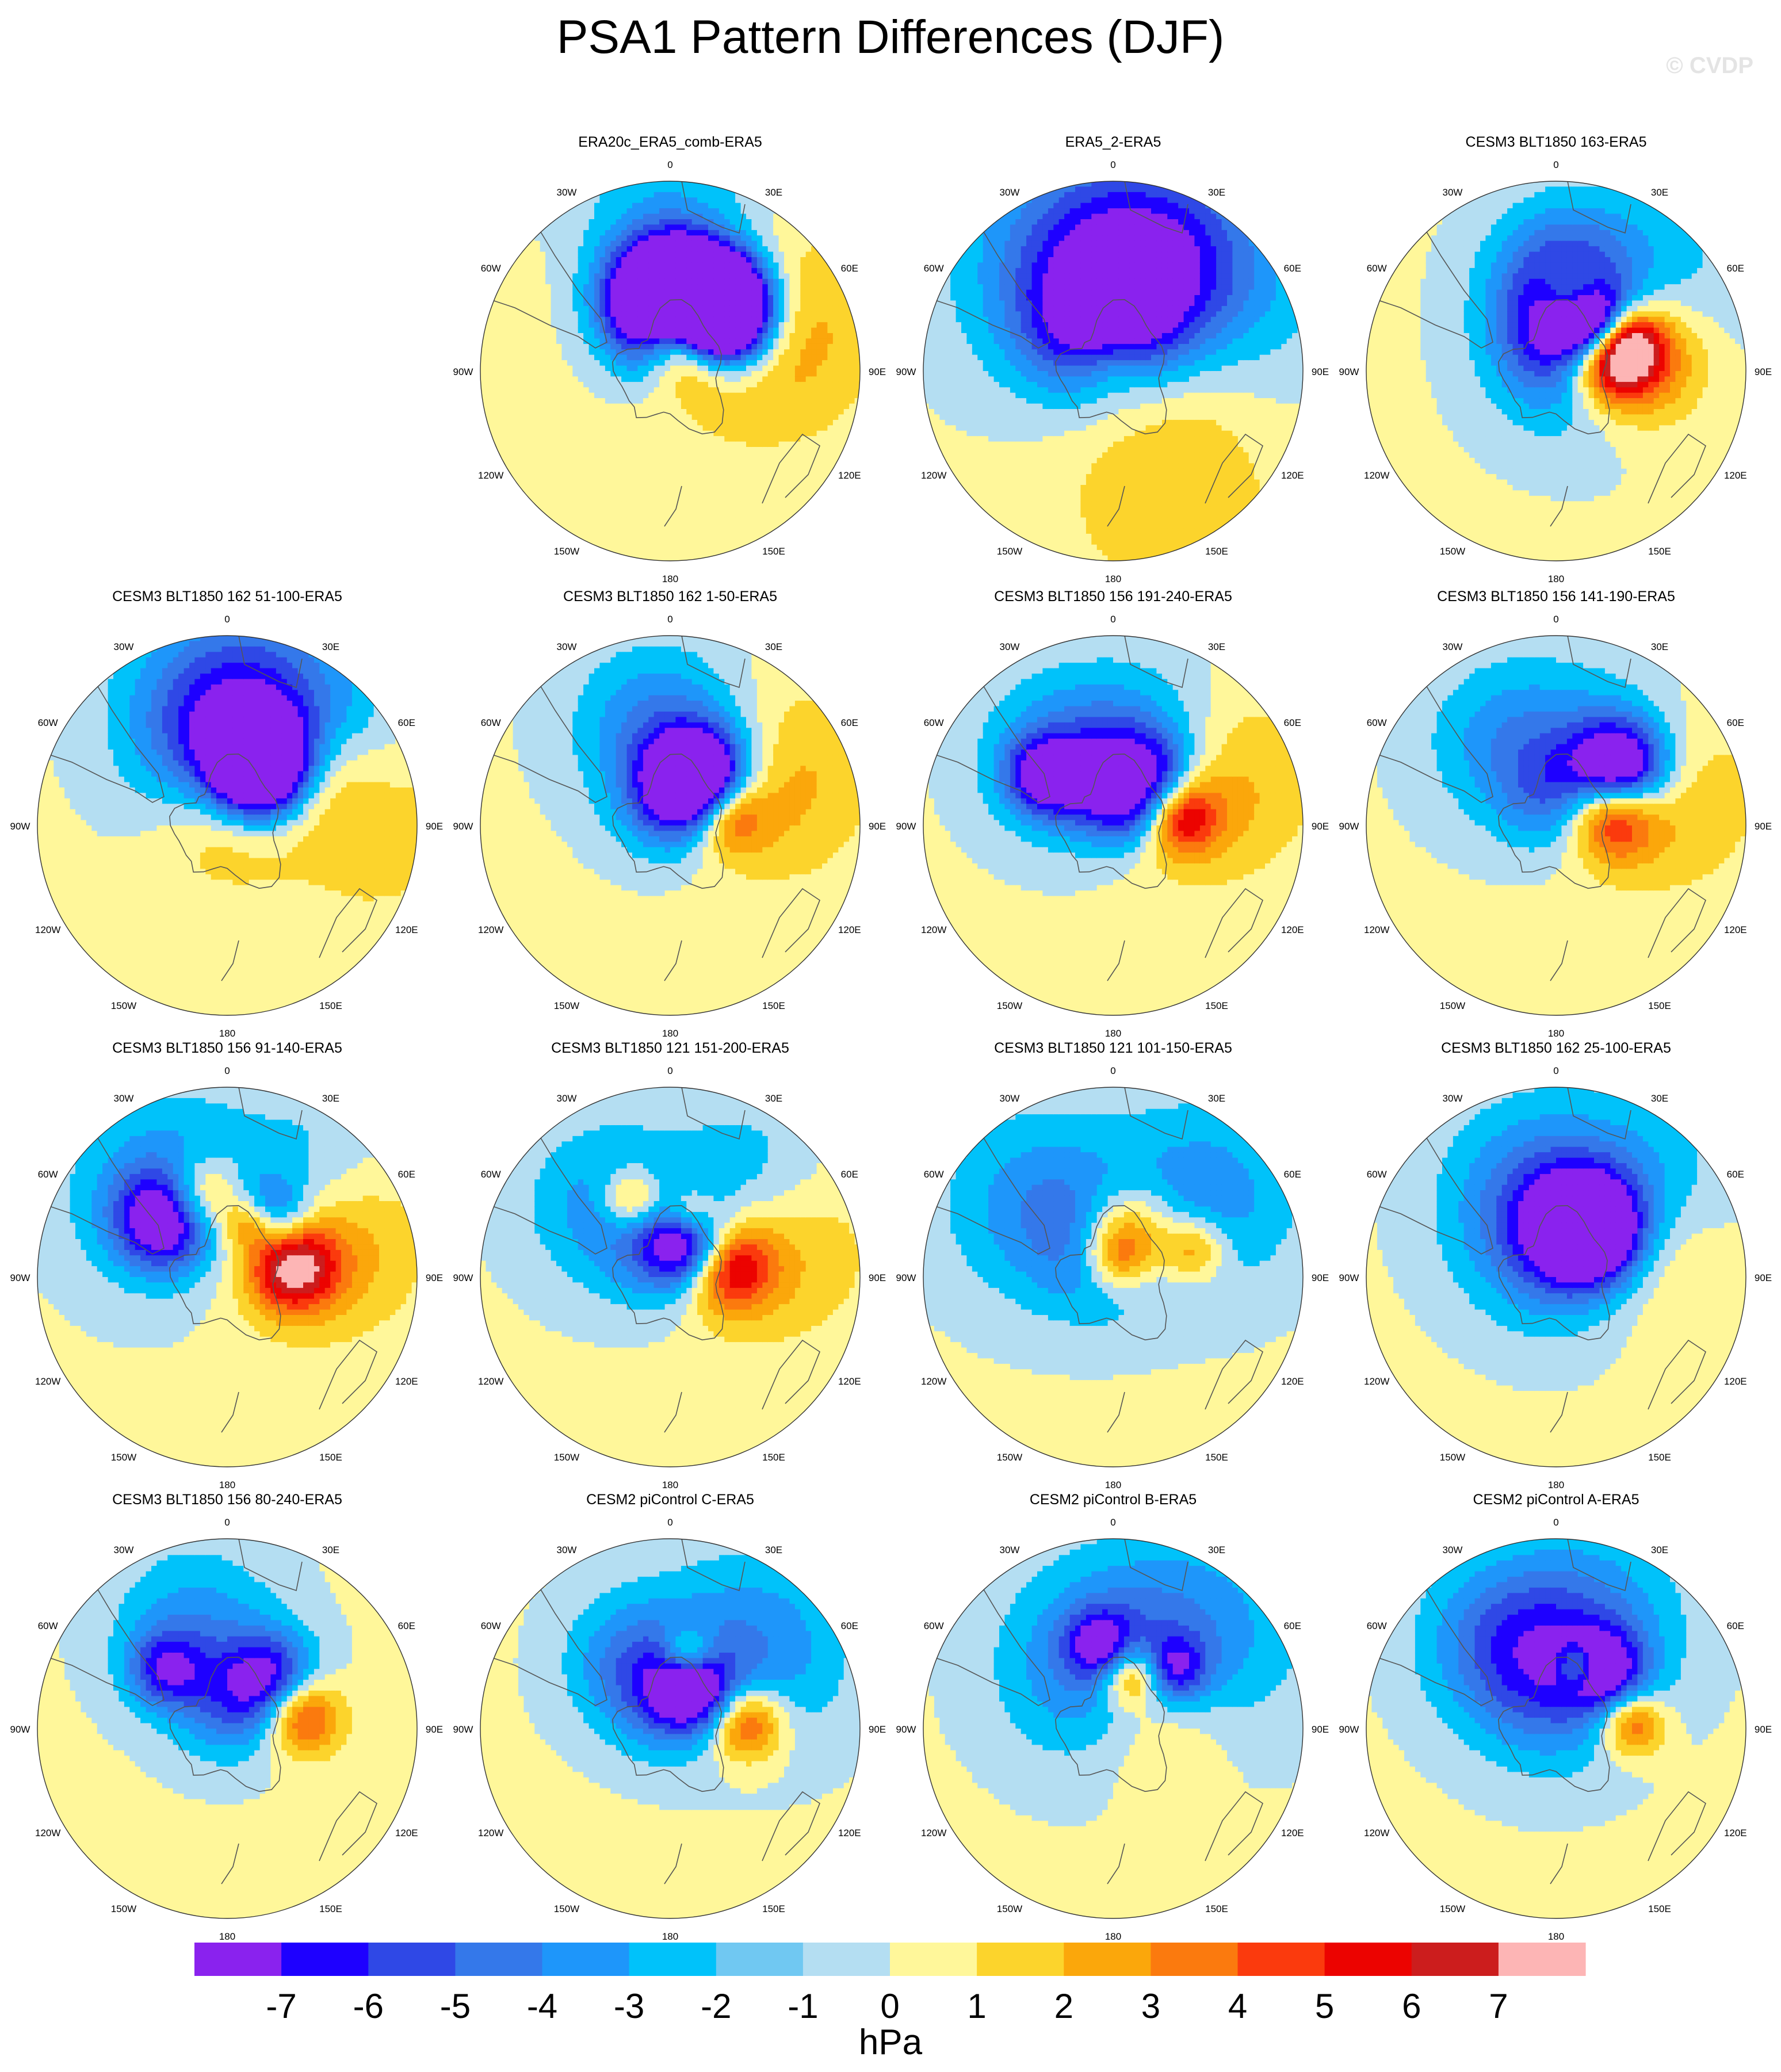 The image size is (1781, 2072). I want to click on colorbar-tick-label: 3, so click(1150, 2006).